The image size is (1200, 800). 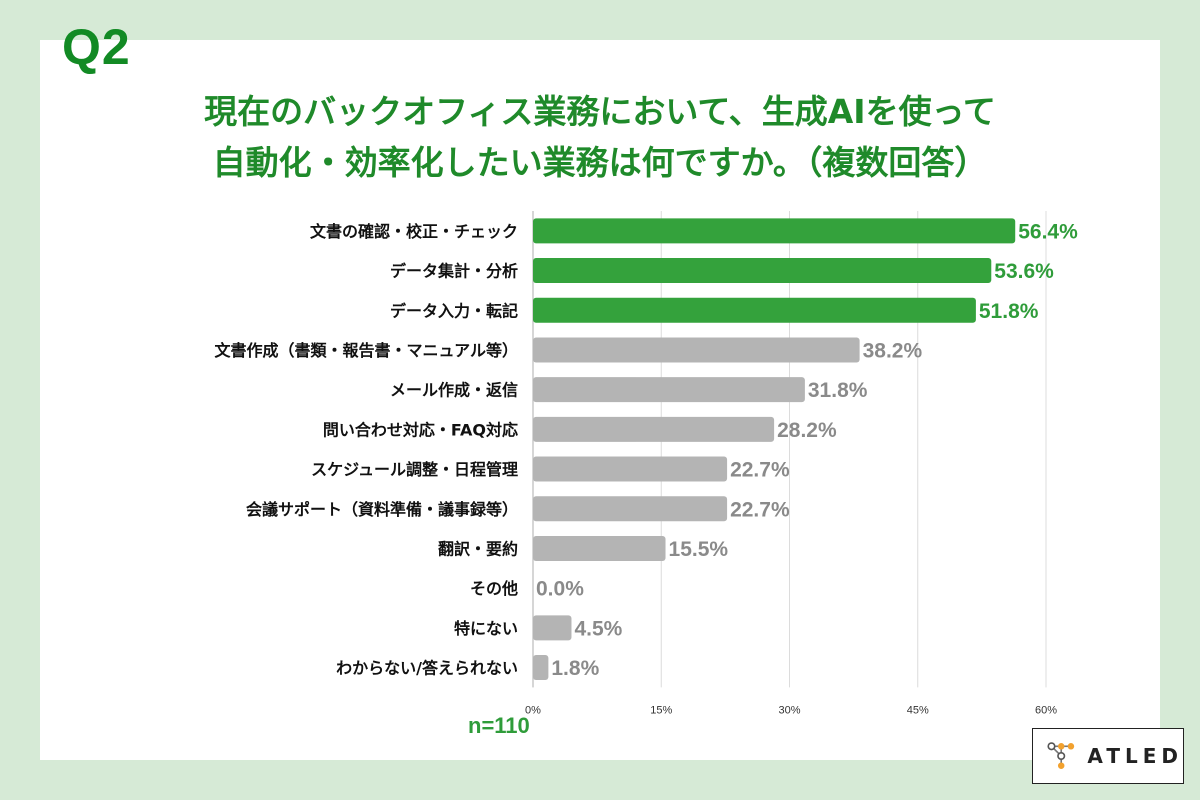 What do you see at coordinates (1048, 231) in the screenshot?
I see `value-label: 56.4%` at bounding box center [1048, 231].